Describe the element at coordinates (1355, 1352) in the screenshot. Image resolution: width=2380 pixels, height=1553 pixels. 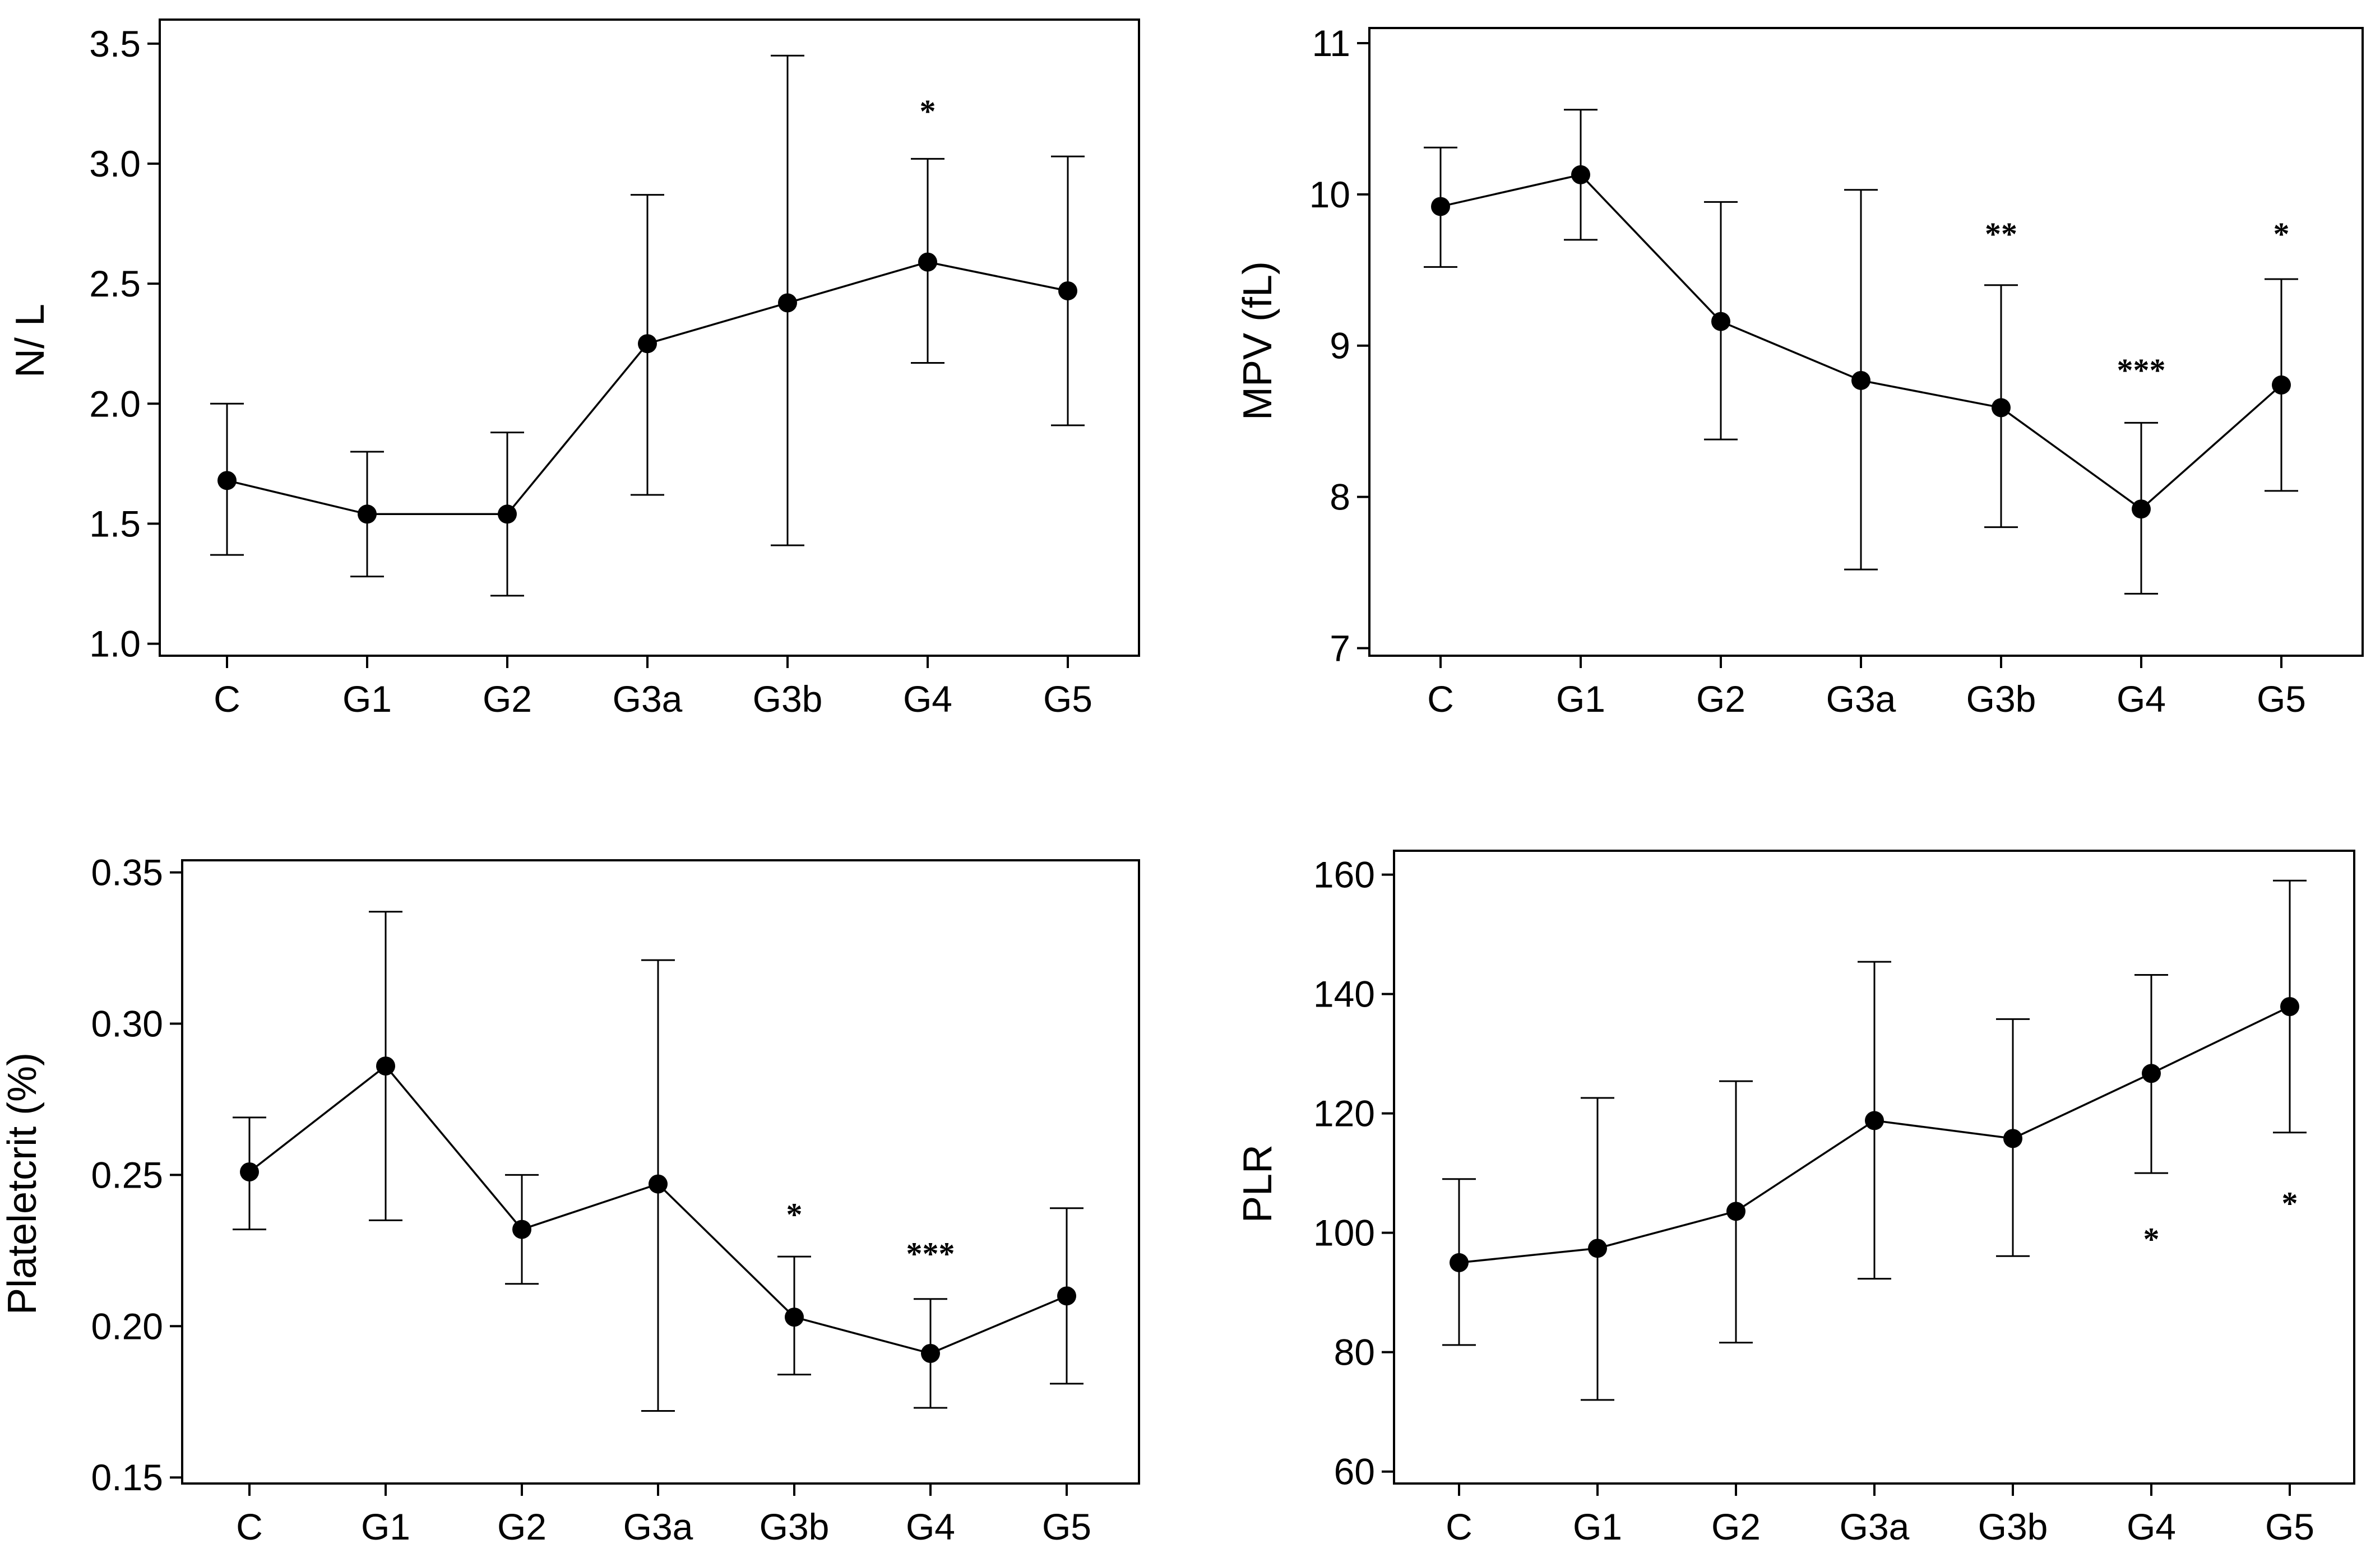
I see `y-tick-label: 80` at that location.